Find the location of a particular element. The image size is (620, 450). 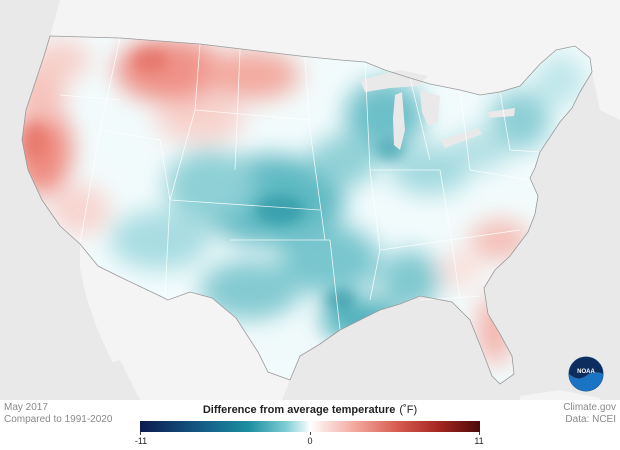

lake-michigan is located at coordinates (399, 121).